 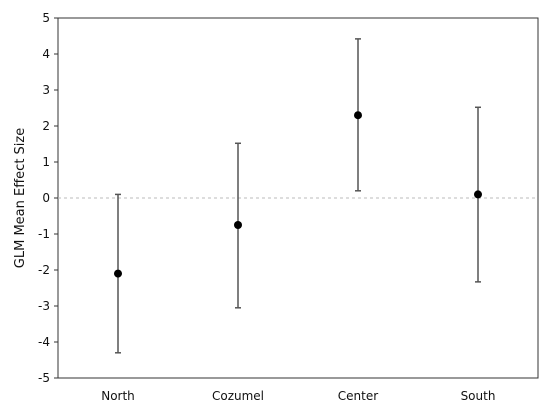 I want to click on y-tick-label: 1, so click(x=46, y=162).